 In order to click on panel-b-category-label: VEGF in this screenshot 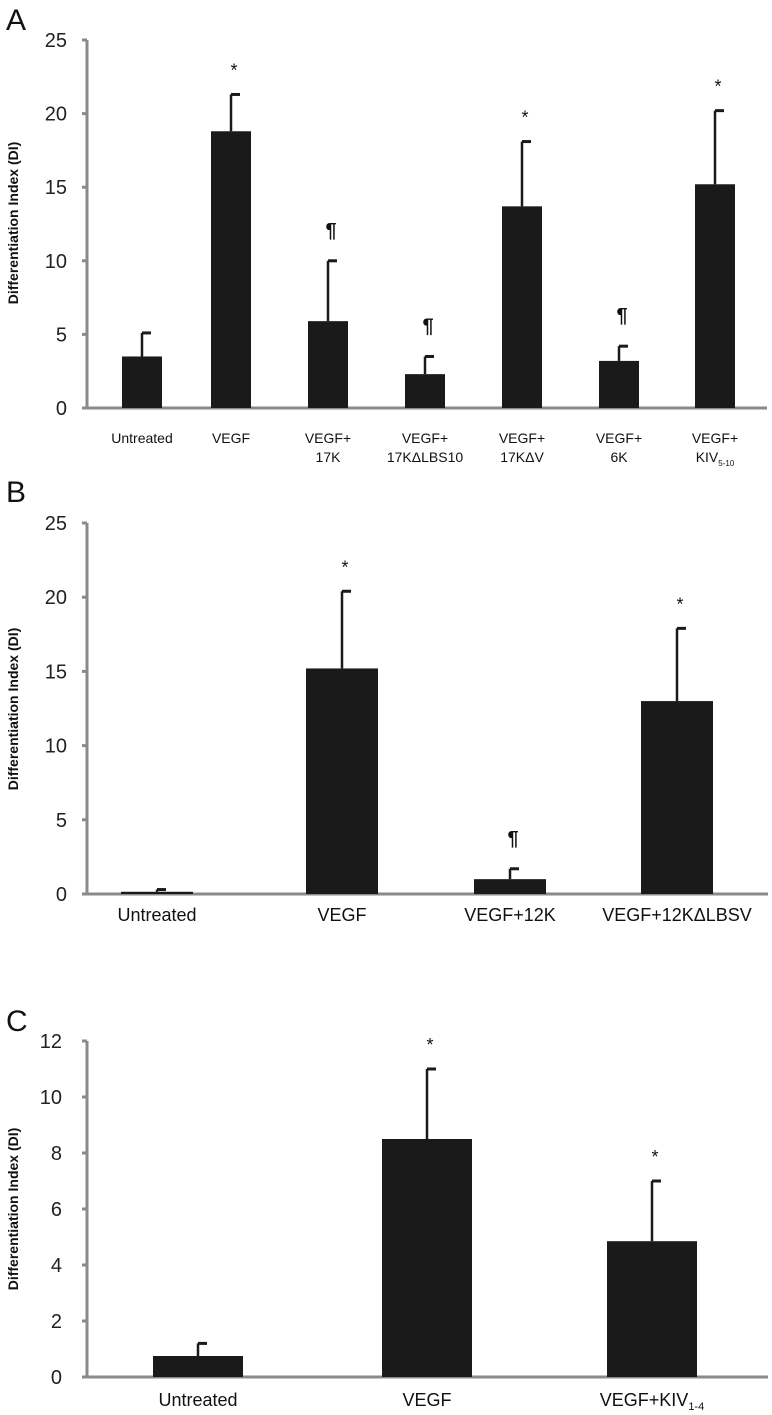, I will do `click(341, 915)`.